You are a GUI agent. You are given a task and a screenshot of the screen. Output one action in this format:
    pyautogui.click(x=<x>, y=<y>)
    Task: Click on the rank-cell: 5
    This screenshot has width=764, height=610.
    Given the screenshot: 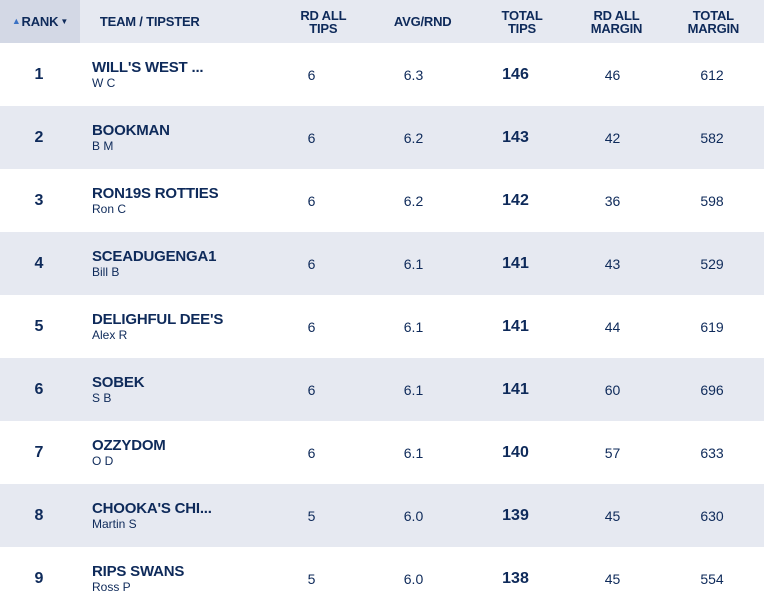 What is the action you would take?
    pyautogui.click(x=39, y=326)
    